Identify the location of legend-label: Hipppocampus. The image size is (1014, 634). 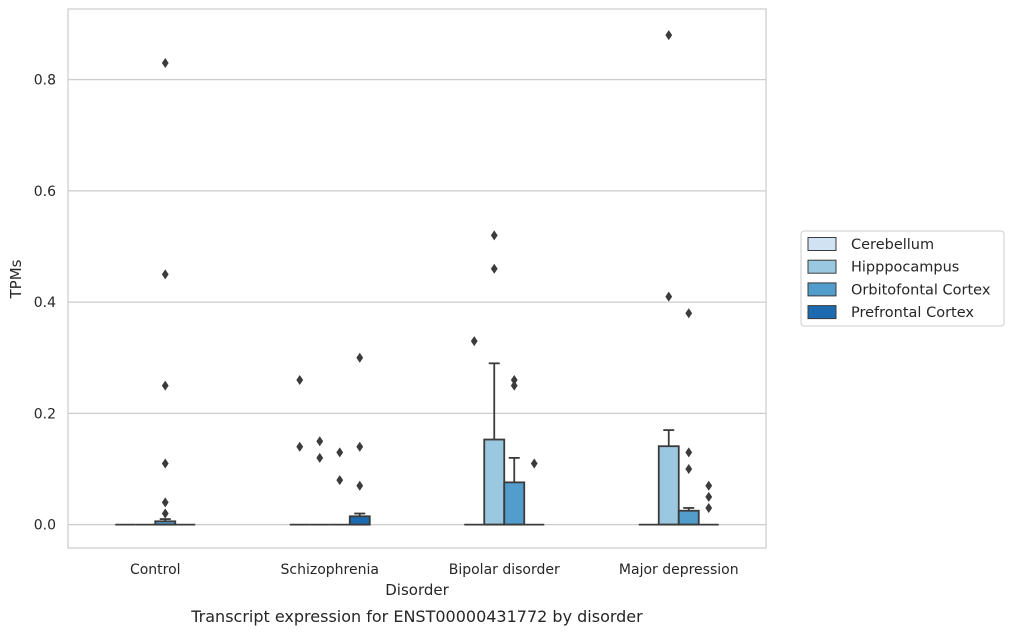
(905, 268).